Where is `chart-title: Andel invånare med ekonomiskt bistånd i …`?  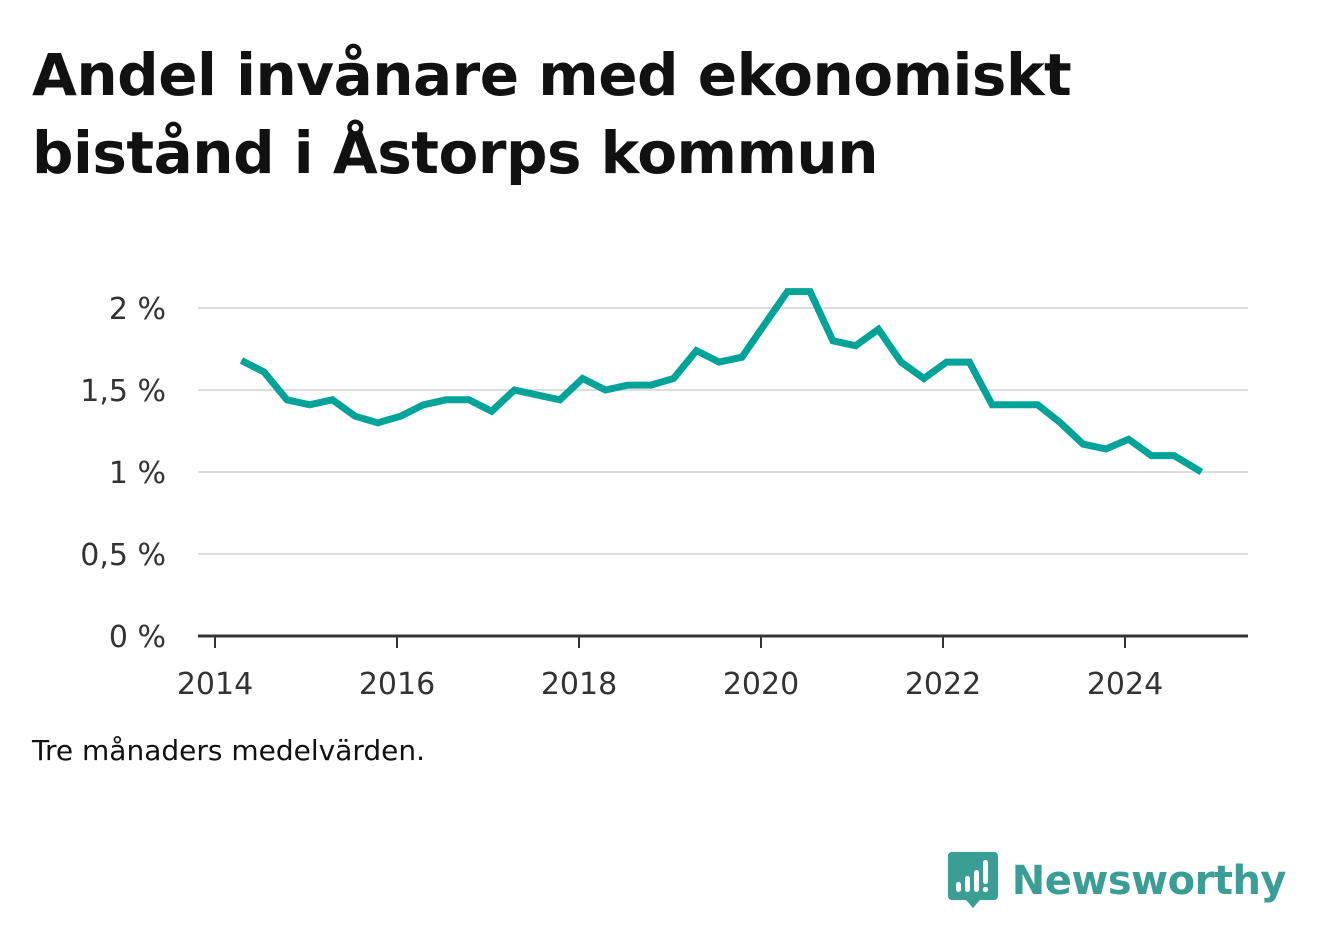 chart-title: Andel invånare med ekonomiskt bistånd i … is located at coordinates (552, 114).